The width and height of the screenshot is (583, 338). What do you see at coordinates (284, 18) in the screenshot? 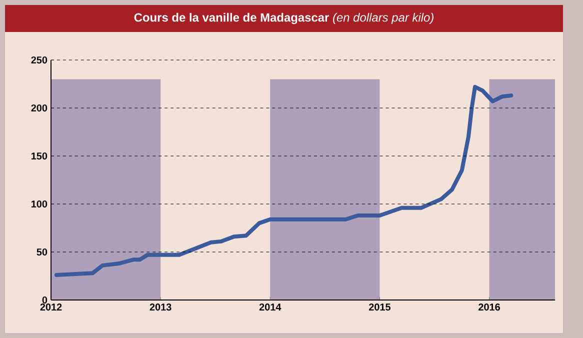
I see `chart-title: Cours de la vanille de Madagascar (en dollars par kilo)` at bounding box center [284, 18].